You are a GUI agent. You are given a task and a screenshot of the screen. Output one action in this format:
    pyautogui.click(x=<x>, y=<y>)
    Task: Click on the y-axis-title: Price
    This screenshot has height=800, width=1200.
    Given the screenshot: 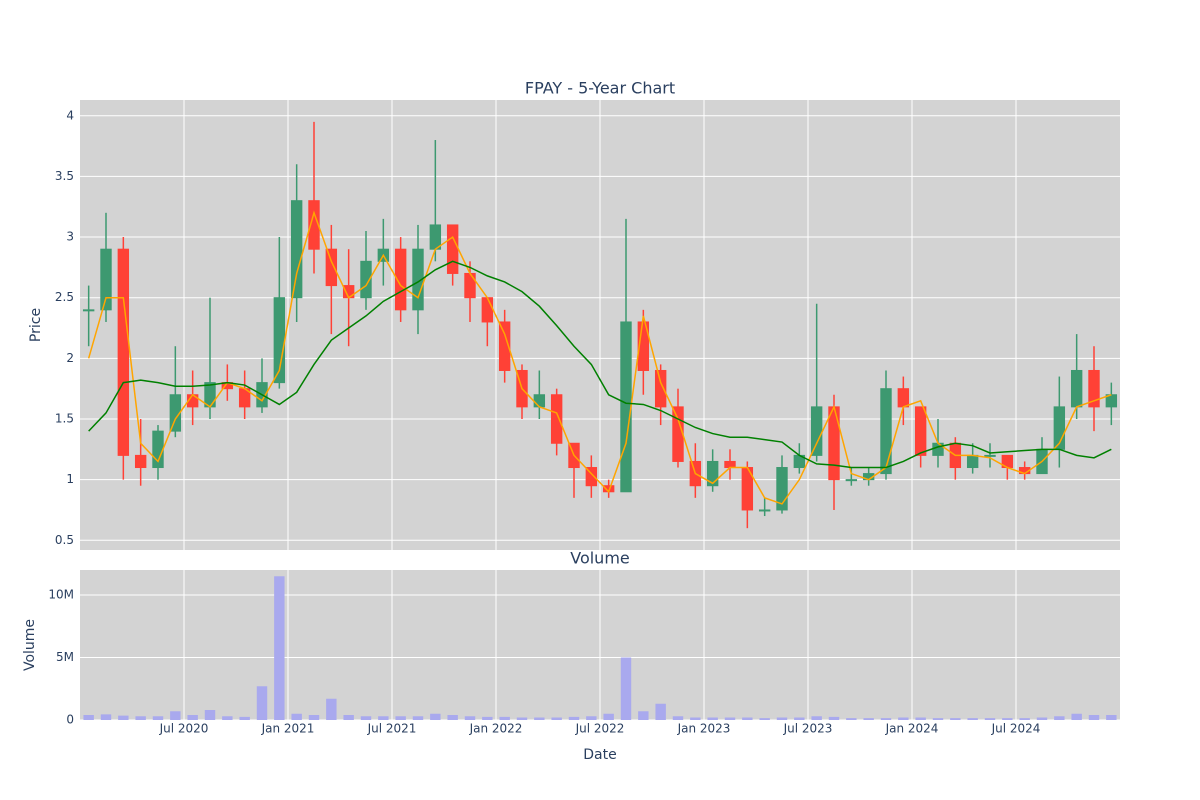 What is the action you would take?
    pyautogui.click(x=36, y=325)
    